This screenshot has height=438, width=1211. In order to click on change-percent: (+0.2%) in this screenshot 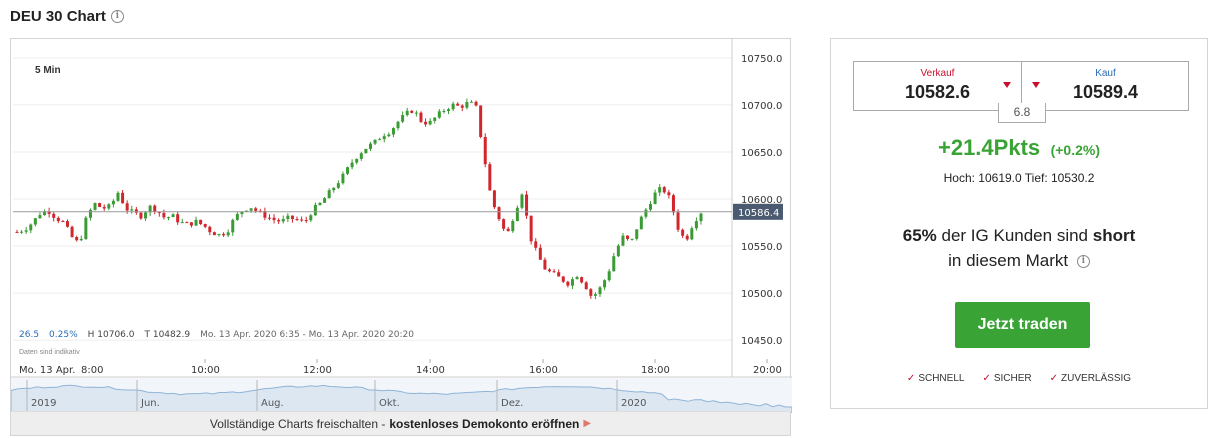, I will do `click(1075, 150)`.